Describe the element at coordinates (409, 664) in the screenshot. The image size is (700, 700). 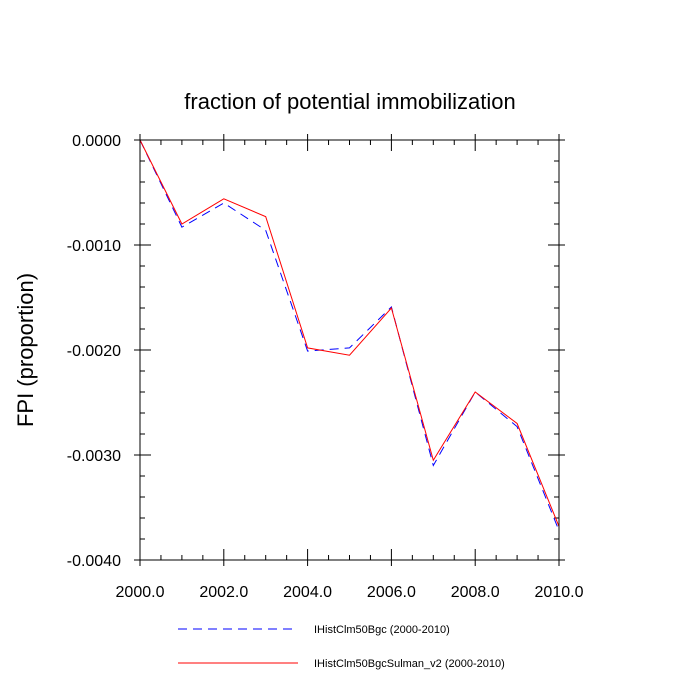
I see `legend-label-series-2: IHistClm50BgcSulman_v2 (2000-2010)` at that location.